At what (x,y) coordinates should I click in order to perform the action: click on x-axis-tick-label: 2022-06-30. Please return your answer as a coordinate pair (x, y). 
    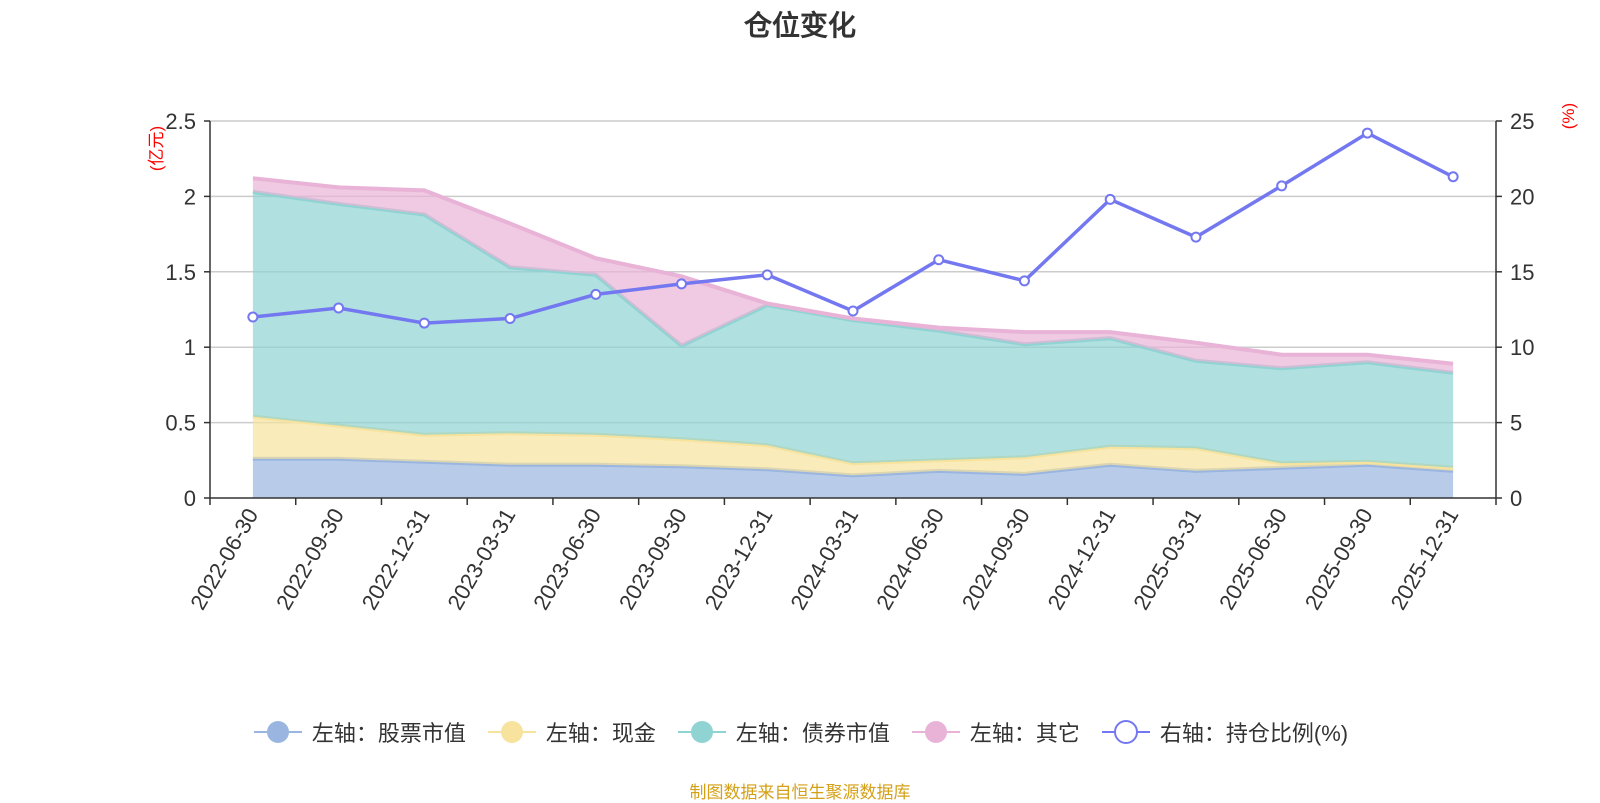
    Looking at the image, I should click on (224, 559).